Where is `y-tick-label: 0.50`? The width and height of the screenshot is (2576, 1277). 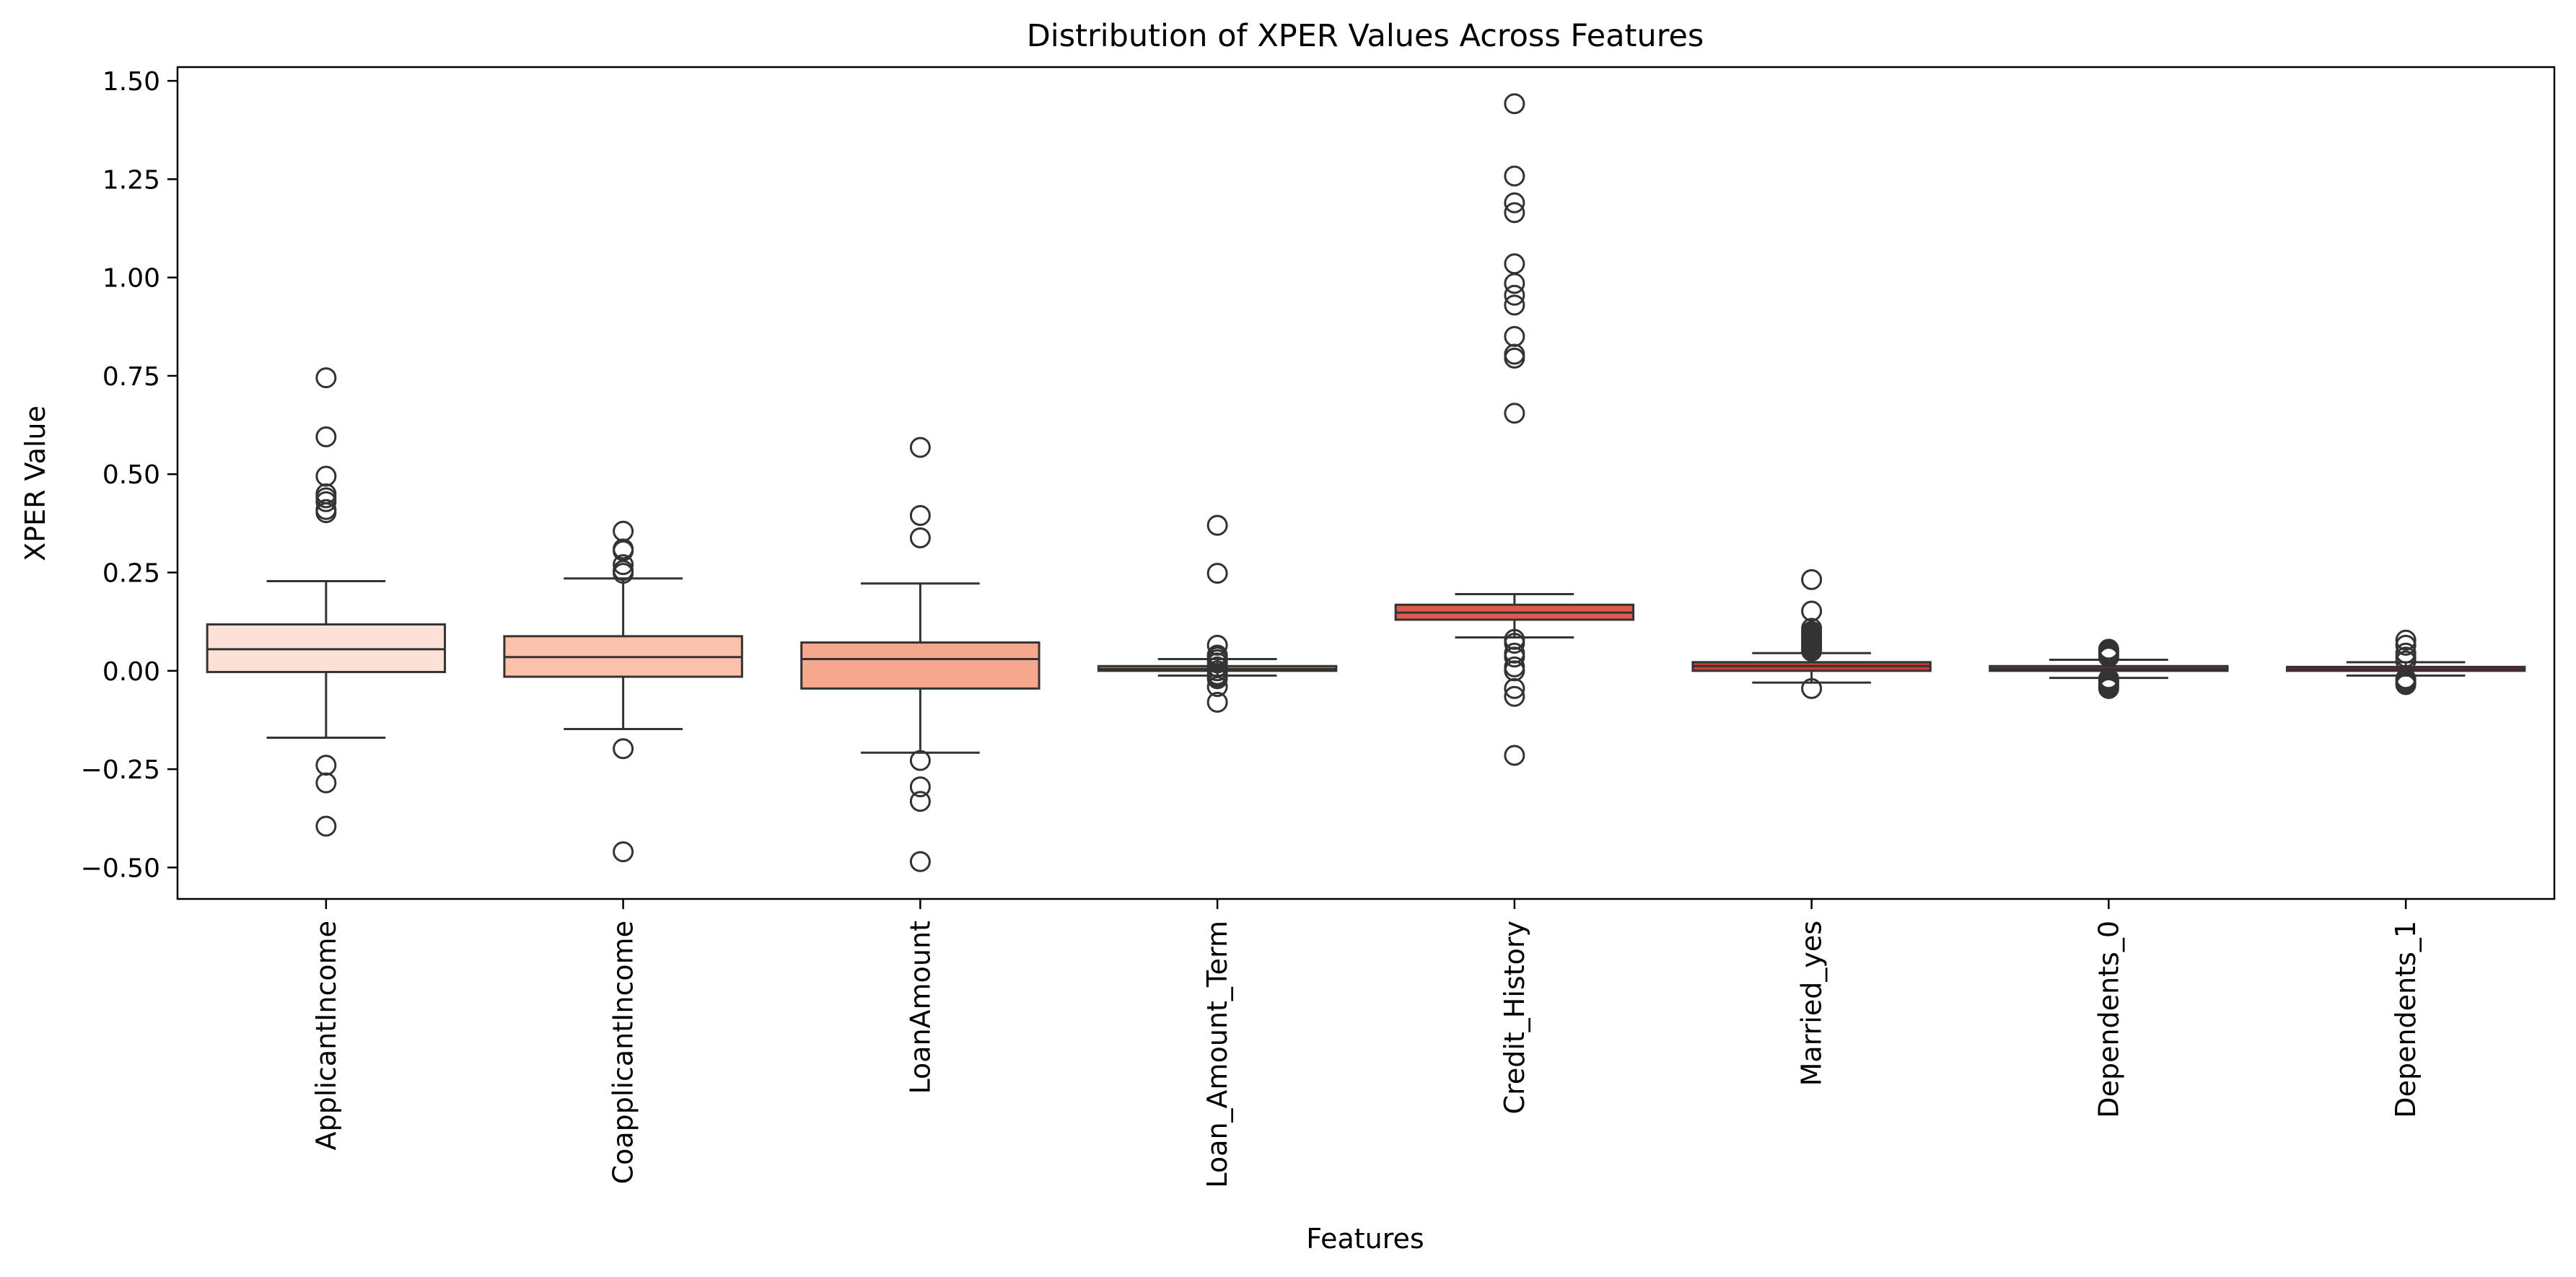 y-tick-label: 0.50 is located at coordinates (131, 475).